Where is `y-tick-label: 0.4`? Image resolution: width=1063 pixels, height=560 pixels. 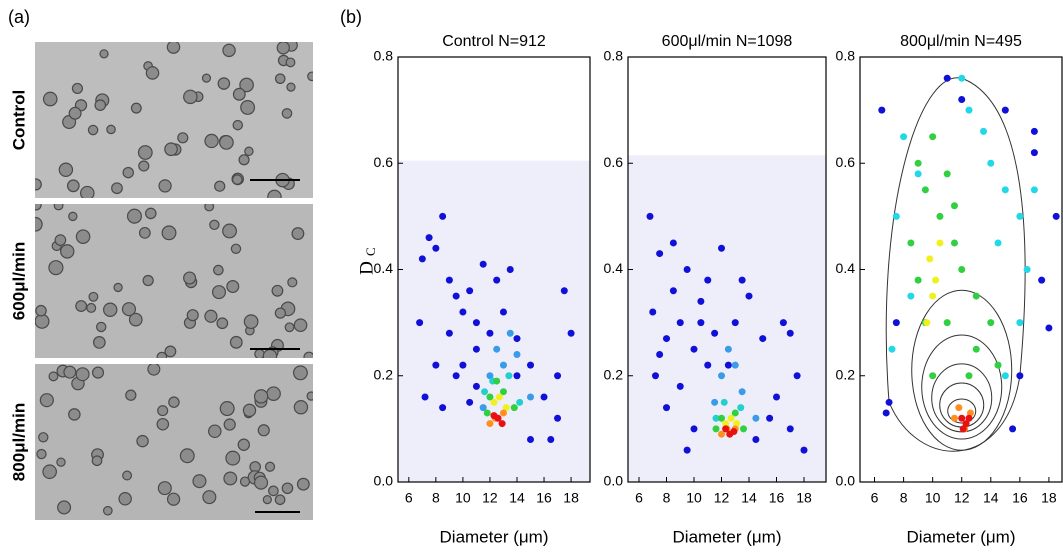
y-tick-label: 0.4 is located at coordinates (614, 268).